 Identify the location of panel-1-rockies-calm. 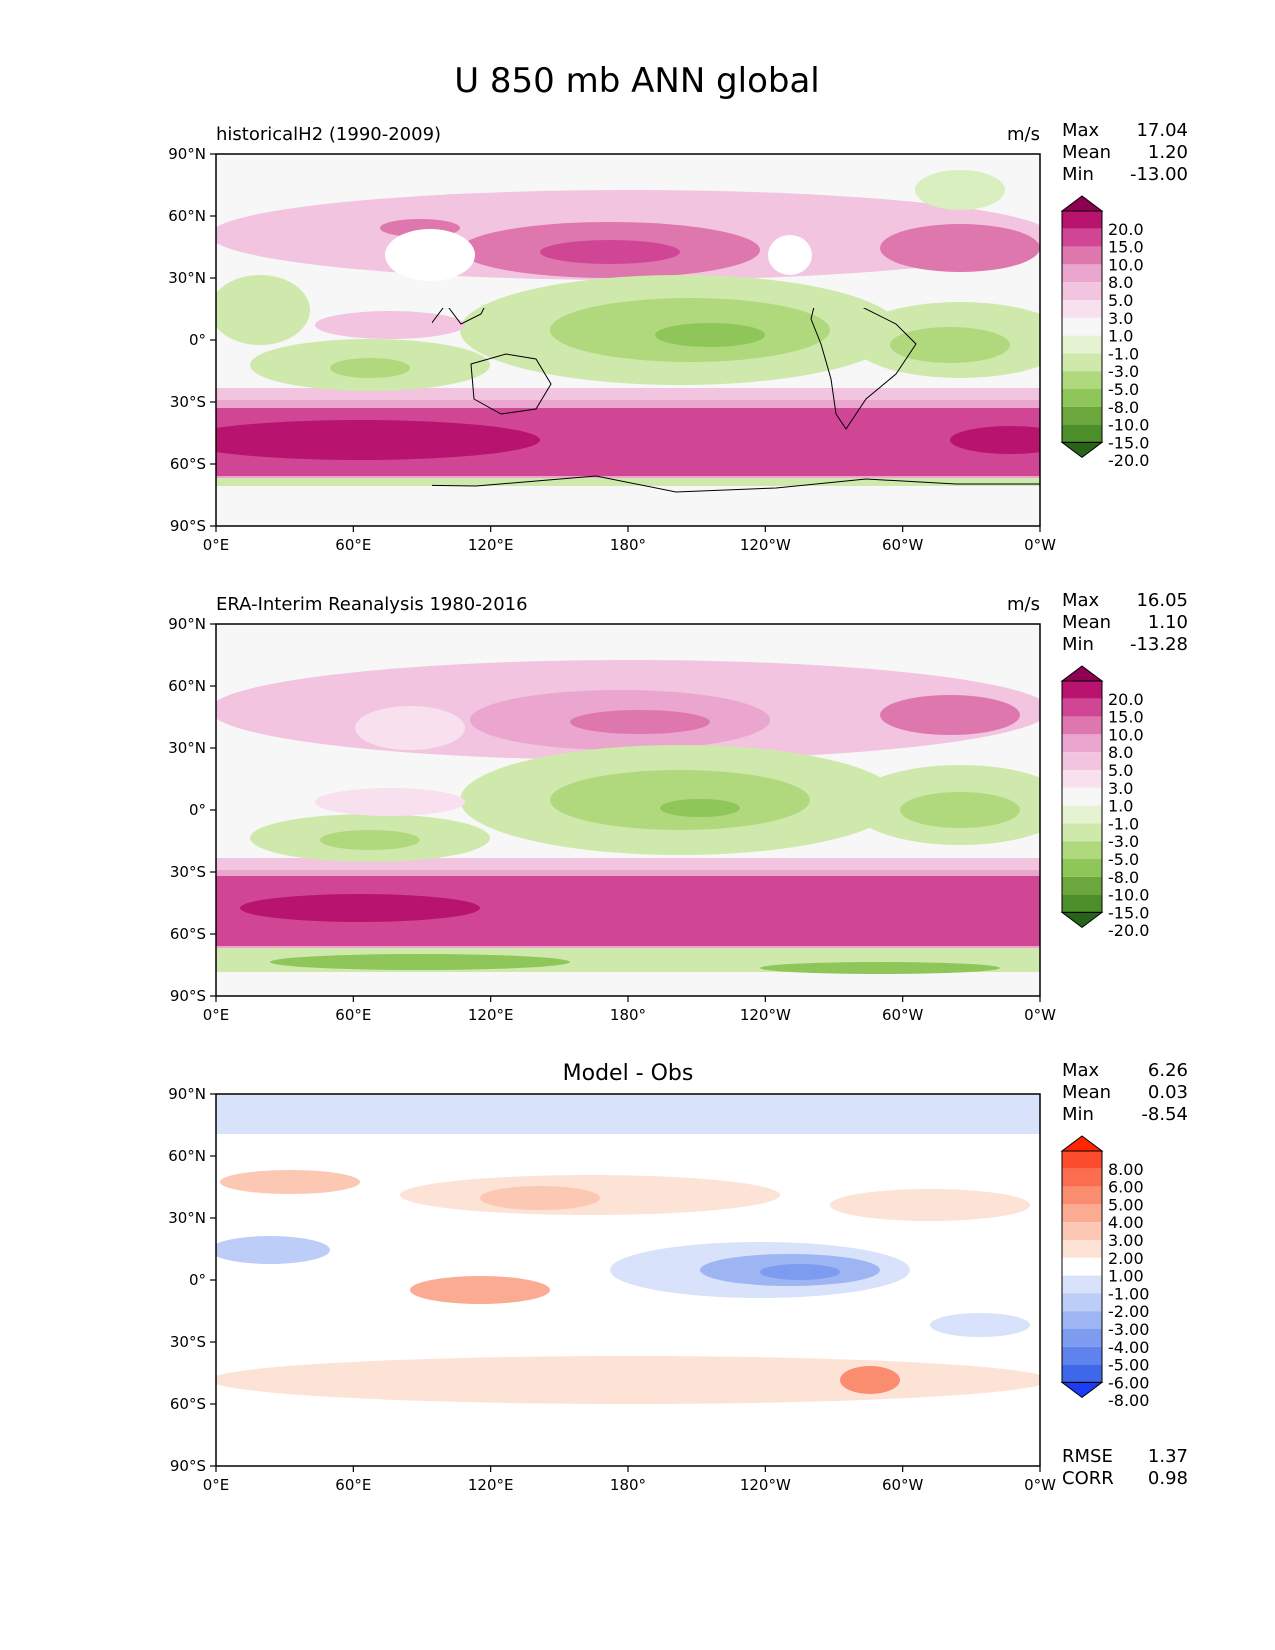
(790, 255).